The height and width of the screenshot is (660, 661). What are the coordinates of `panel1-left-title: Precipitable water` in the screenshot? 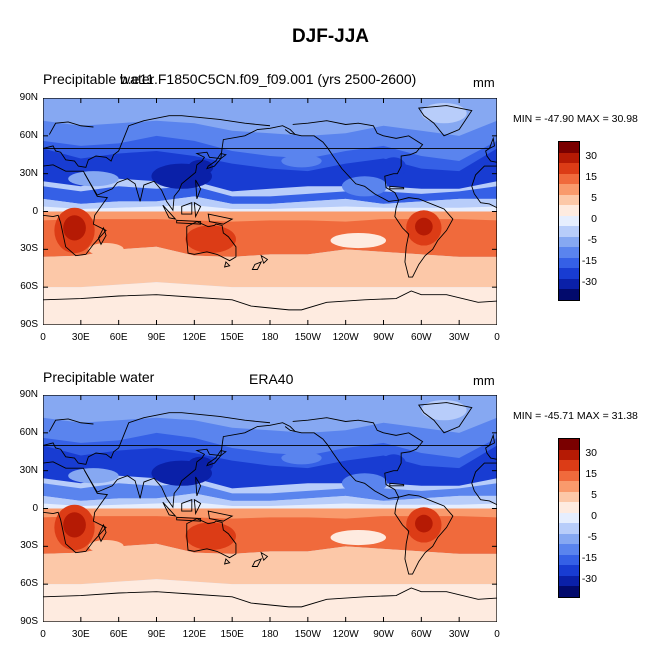 It's located at (99, 79).